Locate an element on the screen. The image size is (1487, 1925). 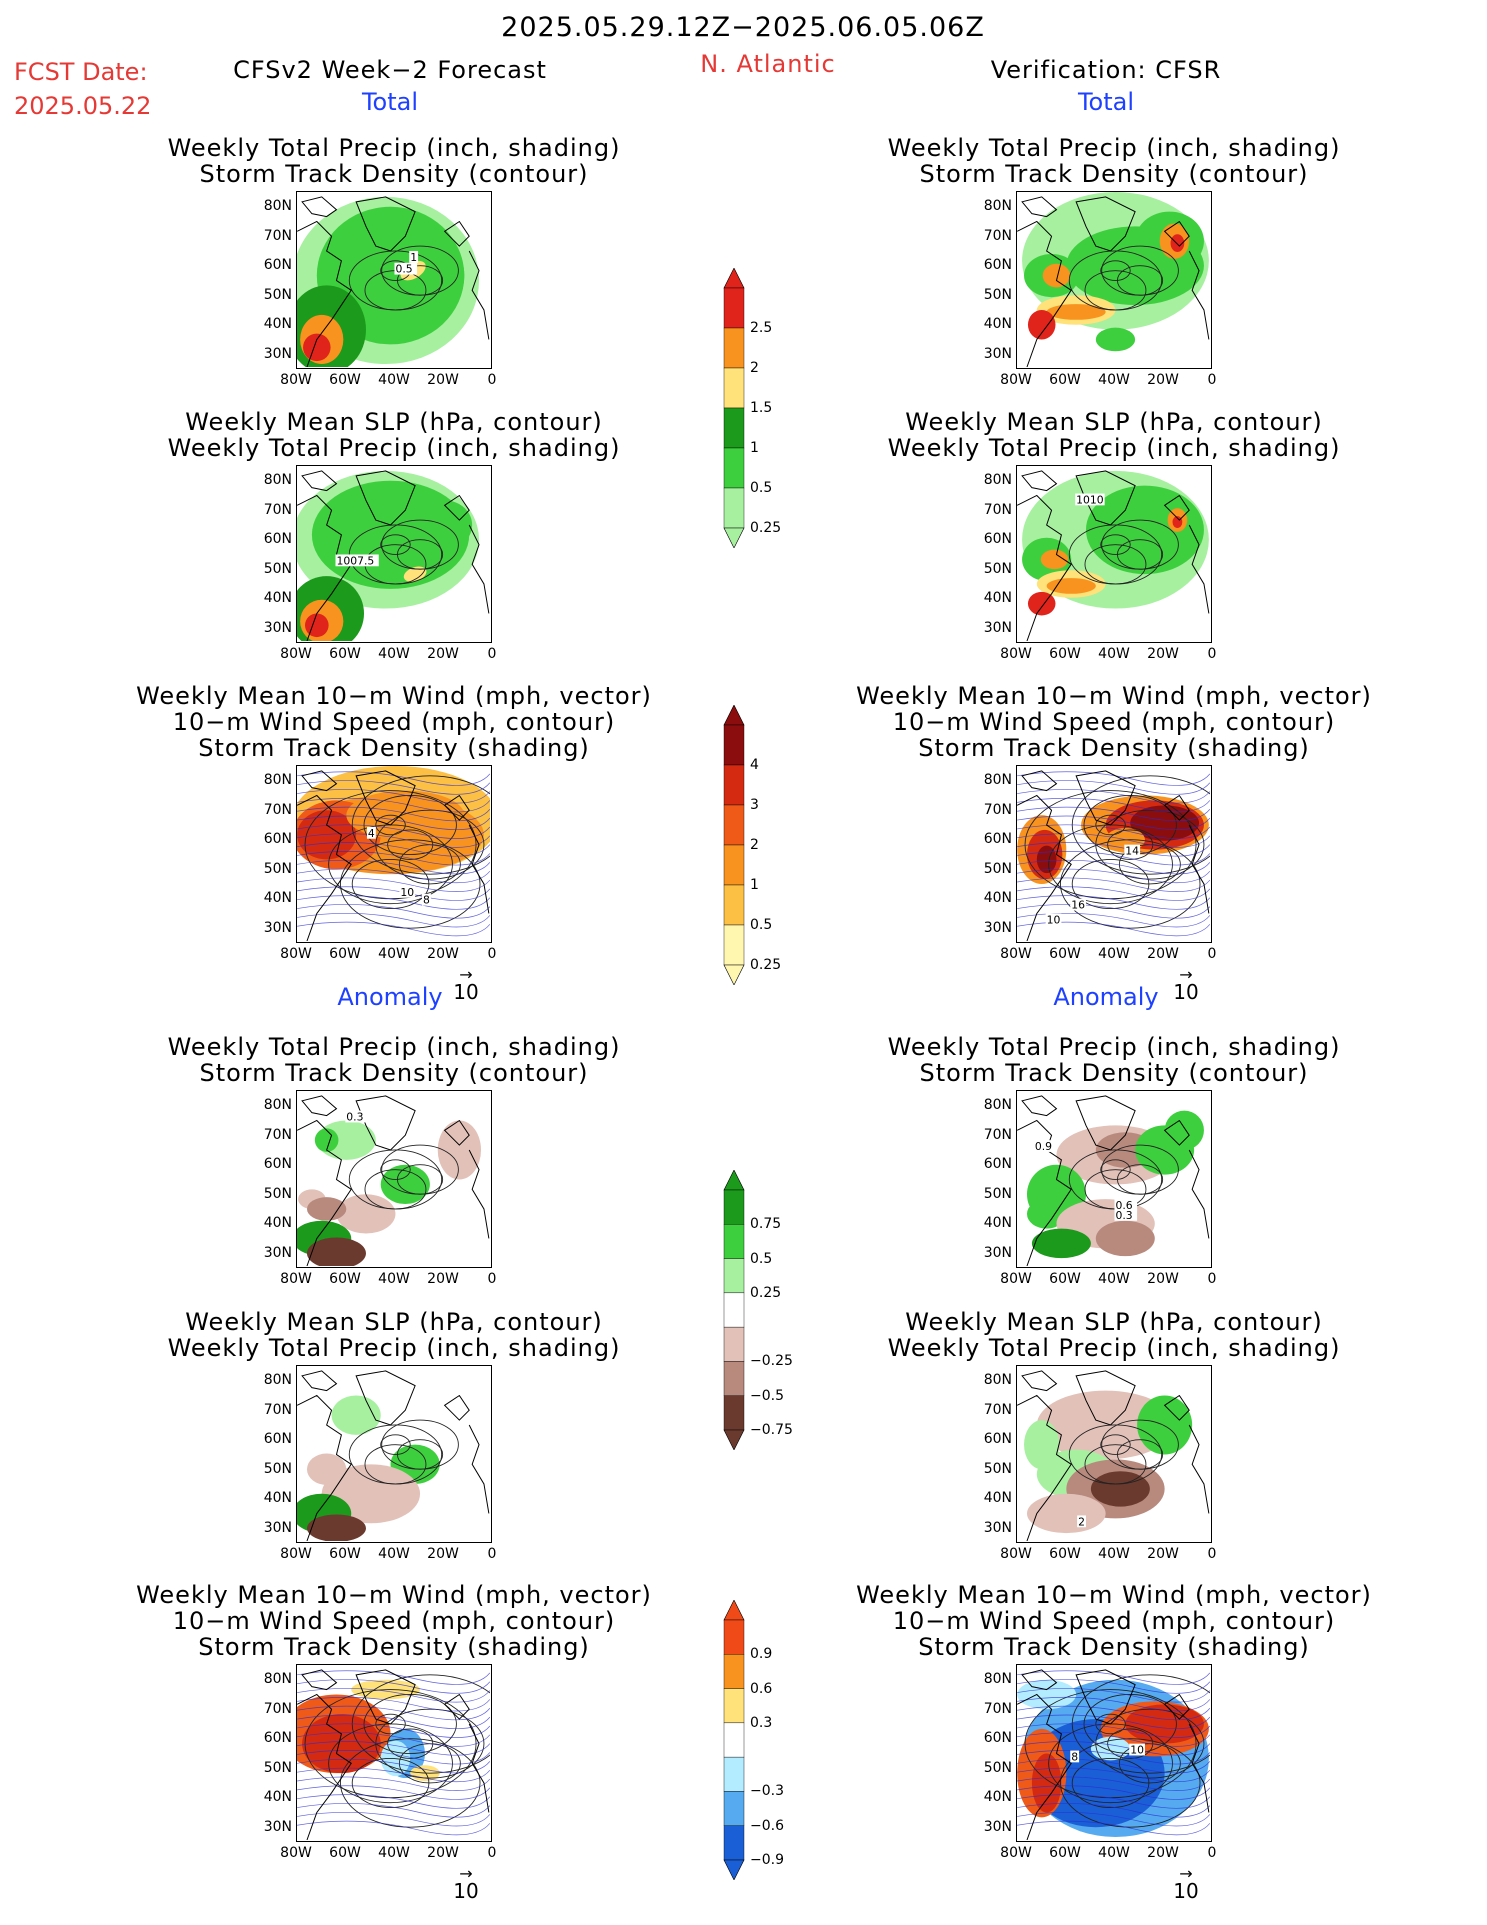
svg-text: 0.3 is located at coordinates (354, 1116).